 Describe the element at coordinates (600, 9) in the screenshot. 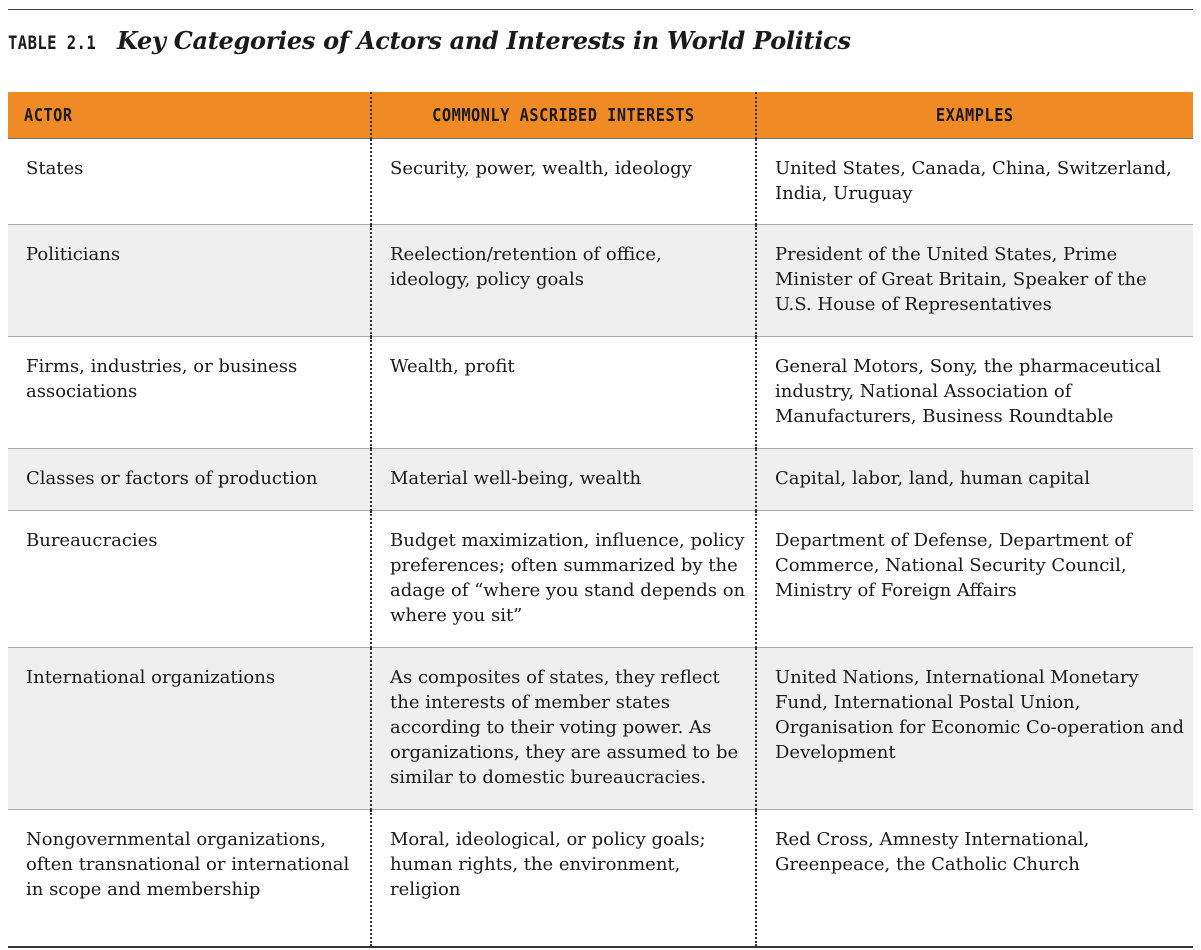

I see `top-rule` at that location.